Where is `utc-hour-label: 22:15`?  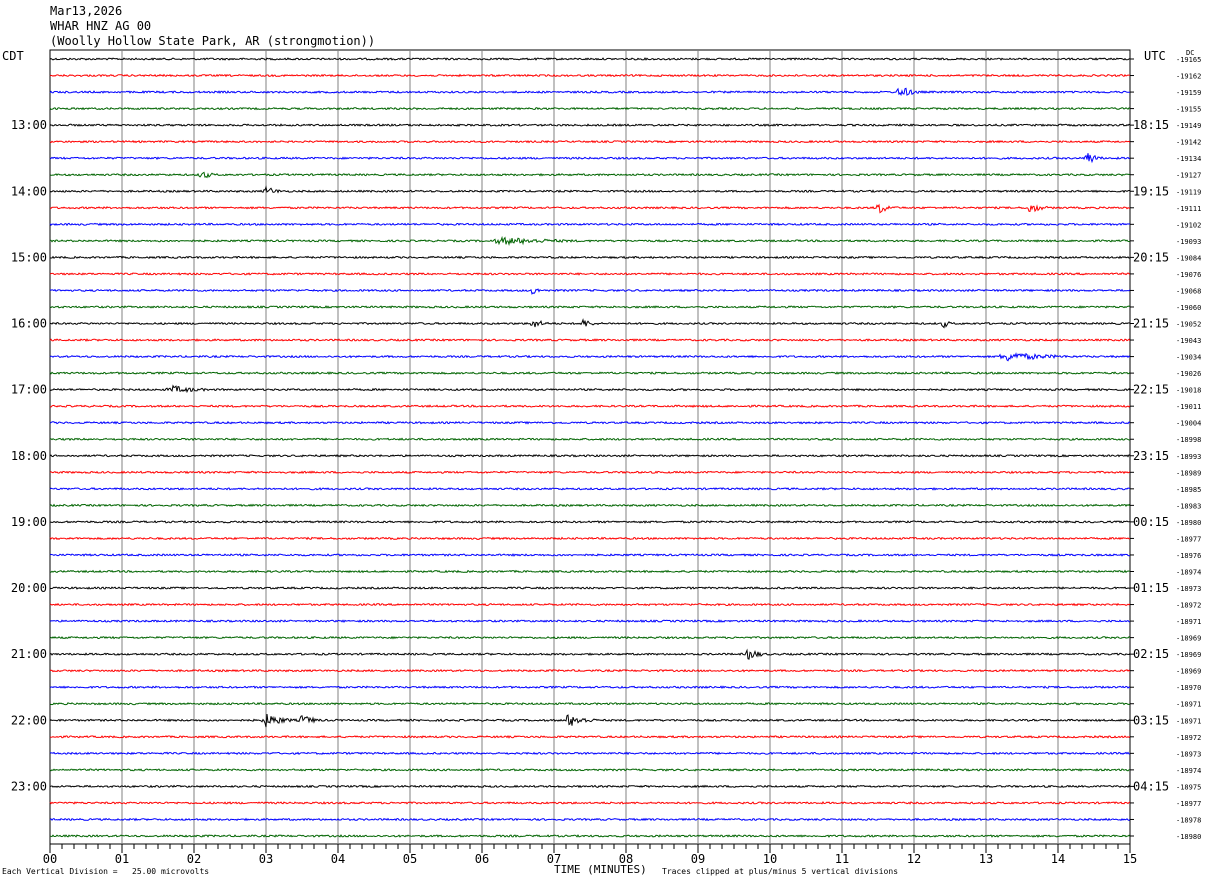
utc-hour-label: 22:15 is located at coordinates (1151, 390).